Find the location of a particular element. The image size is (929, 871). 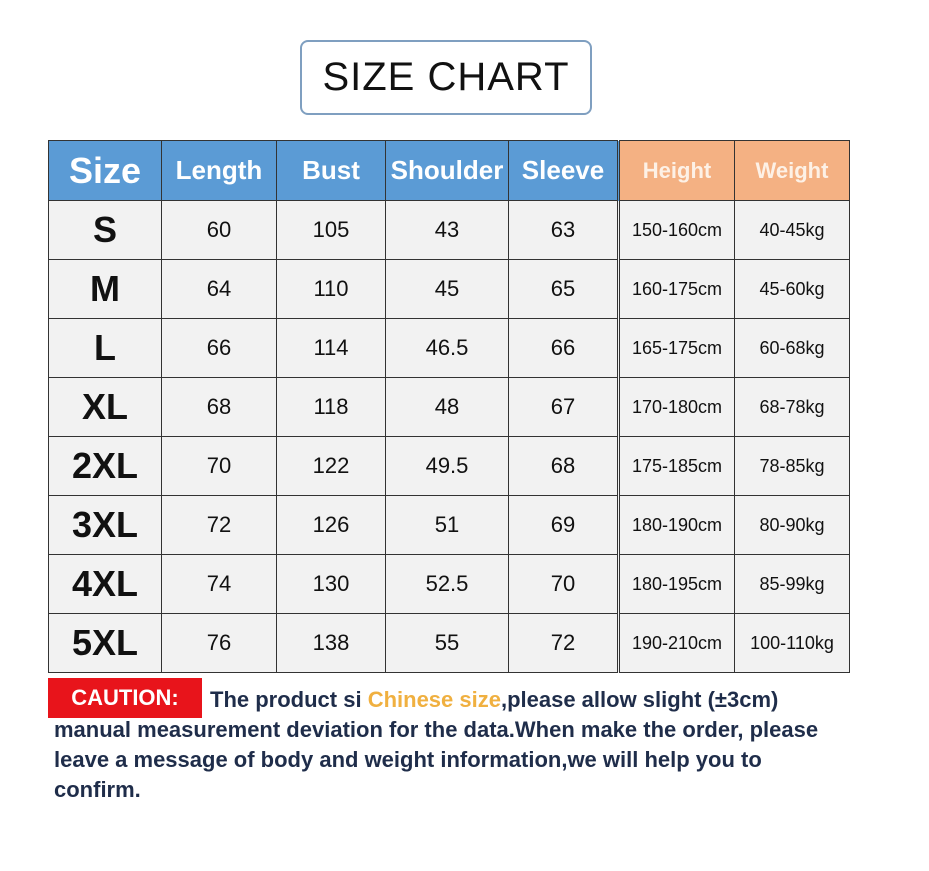

table-cell-shoulder: 51 is located at coordinates (447, 525).